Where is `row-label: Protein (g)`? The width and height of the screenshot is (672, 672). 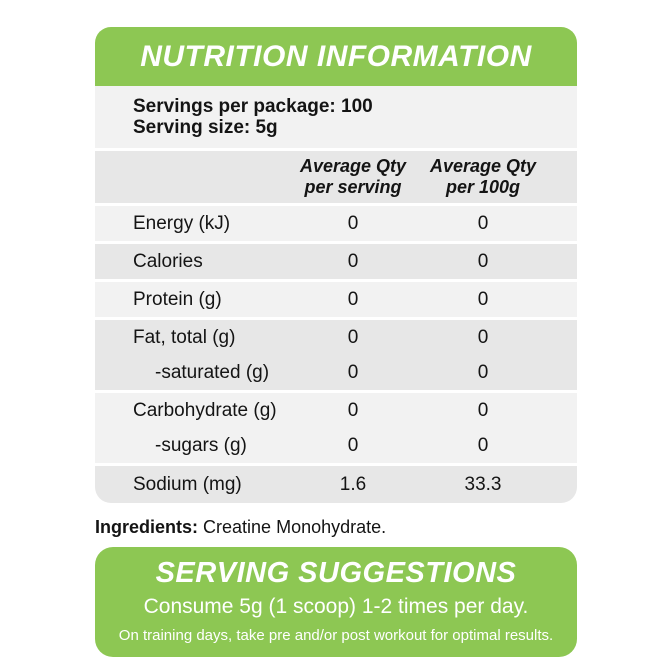
row-label: Protein (g) is located at coordinates (177, 299).